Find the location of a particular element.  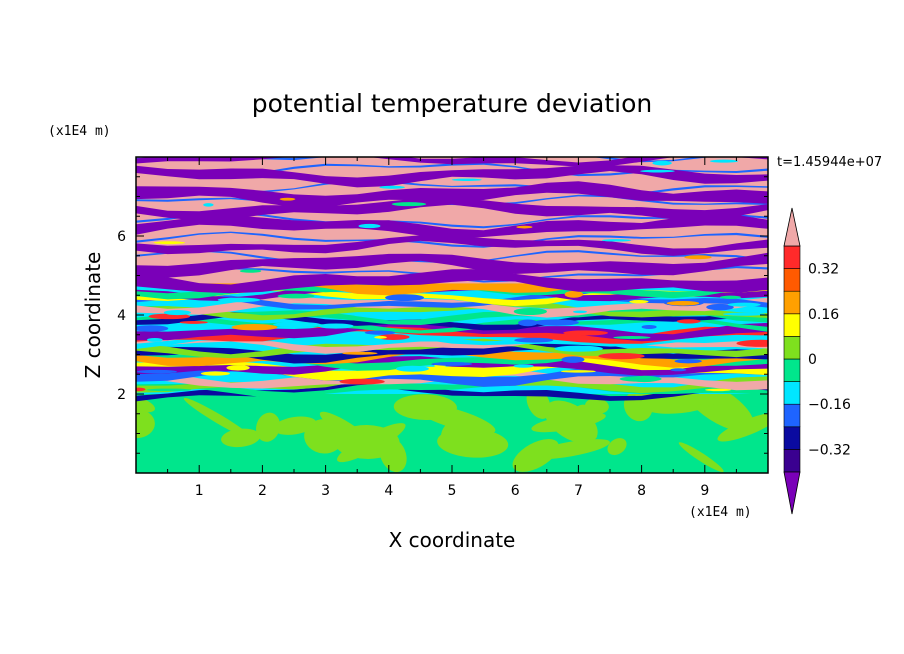

lower-layer-field is located at coordinates (452, 426).